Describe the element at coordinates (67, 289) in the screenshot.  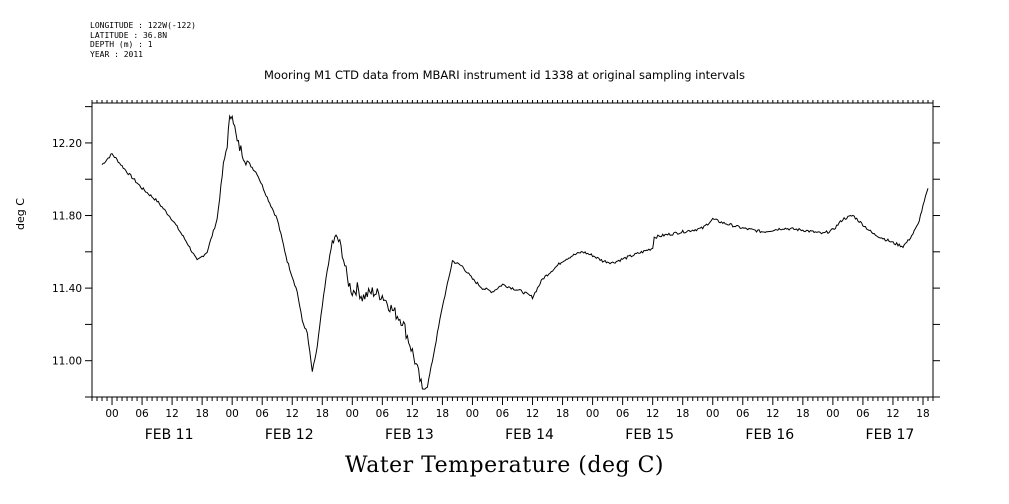
I see `y-tick-label: 11.40` at that location.